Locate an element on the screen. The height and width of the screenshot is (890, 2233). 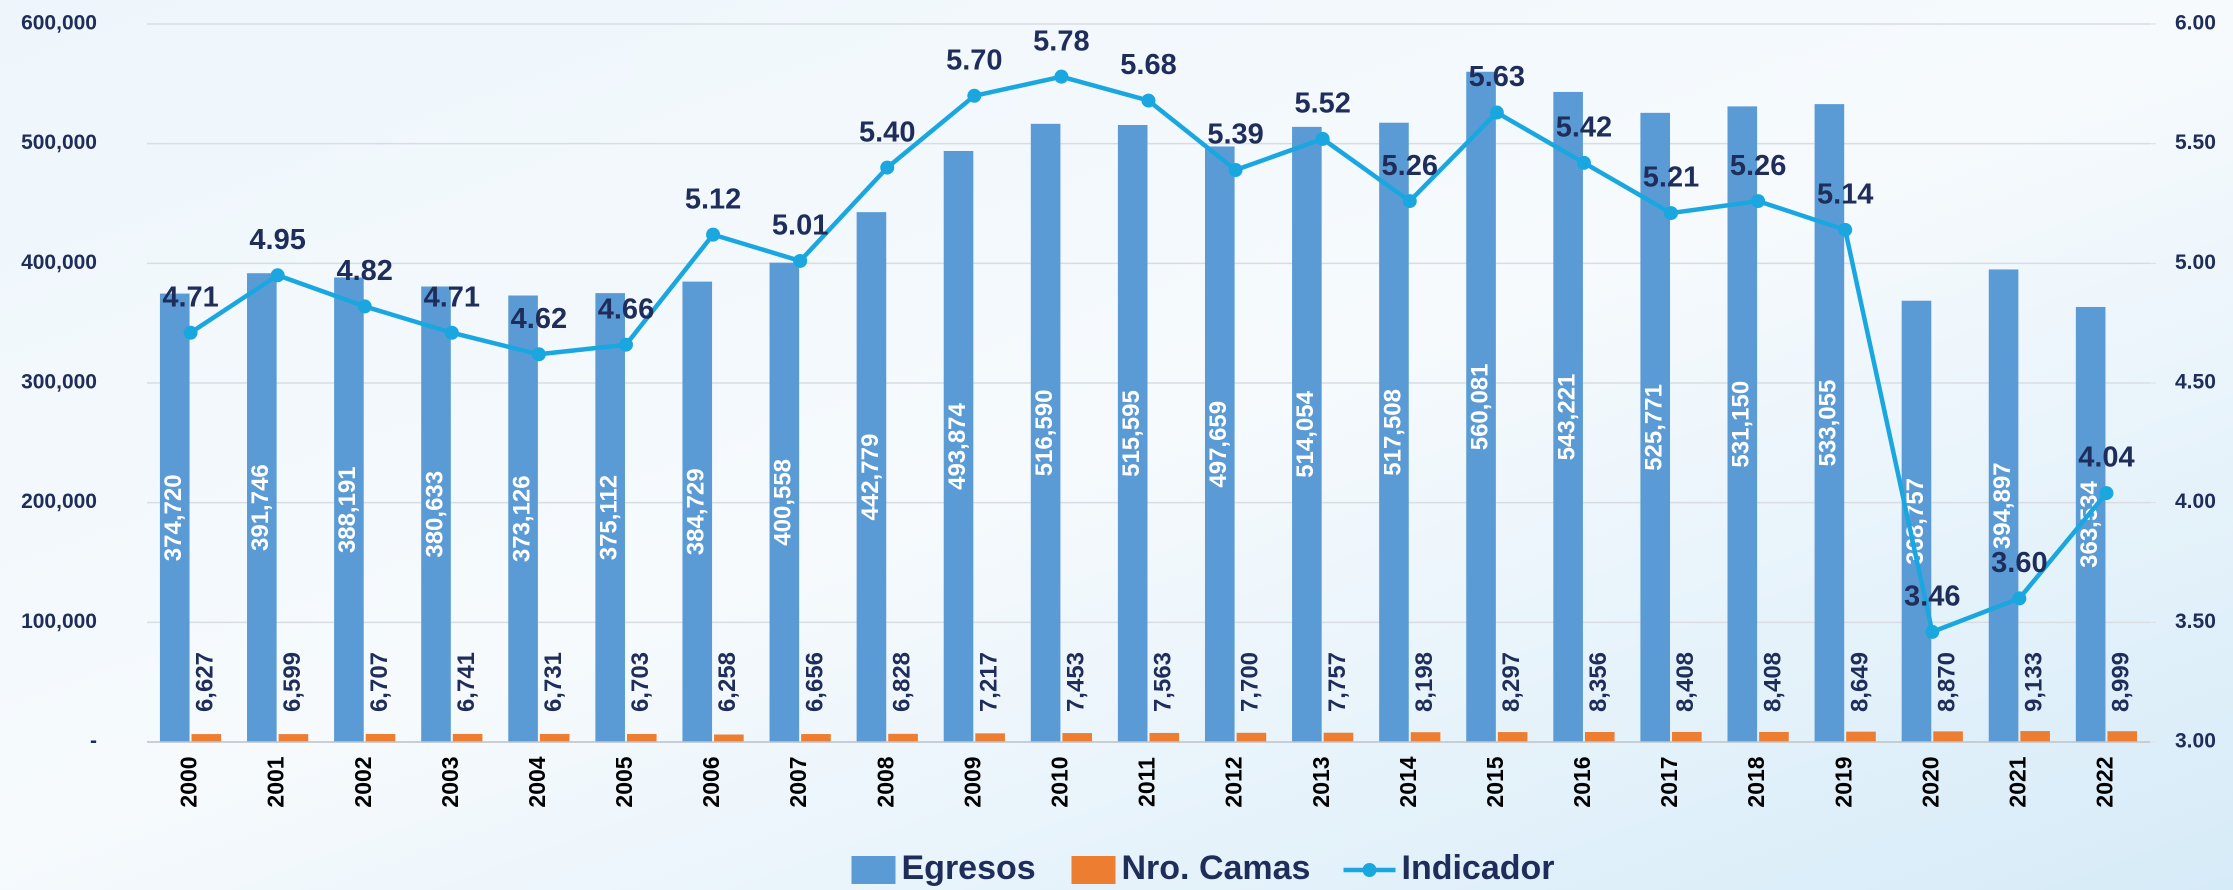
legend-label: Egresos is located at coordinates (969, 868).